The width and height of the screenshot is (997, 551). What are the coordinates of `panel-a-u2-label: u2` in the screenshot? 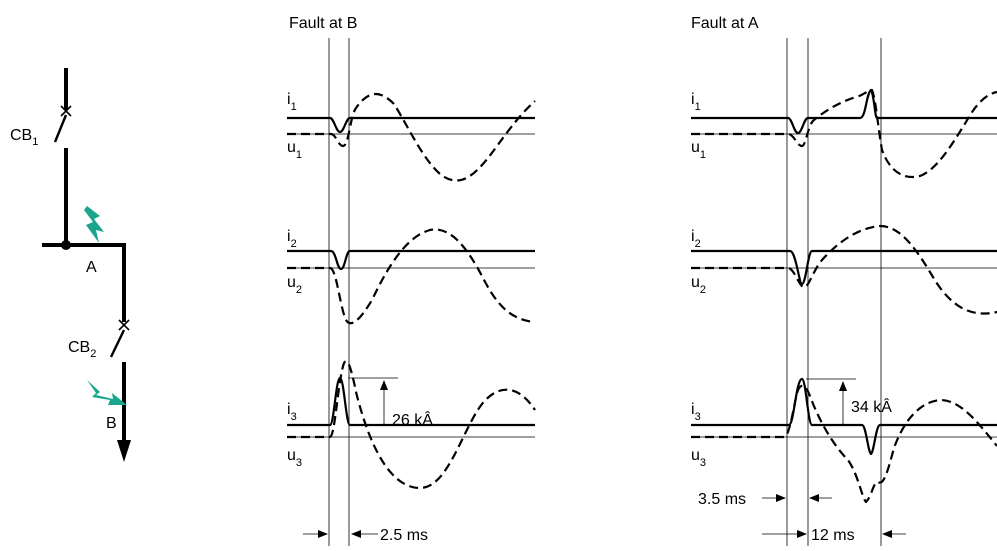 It's located at (698, 285).